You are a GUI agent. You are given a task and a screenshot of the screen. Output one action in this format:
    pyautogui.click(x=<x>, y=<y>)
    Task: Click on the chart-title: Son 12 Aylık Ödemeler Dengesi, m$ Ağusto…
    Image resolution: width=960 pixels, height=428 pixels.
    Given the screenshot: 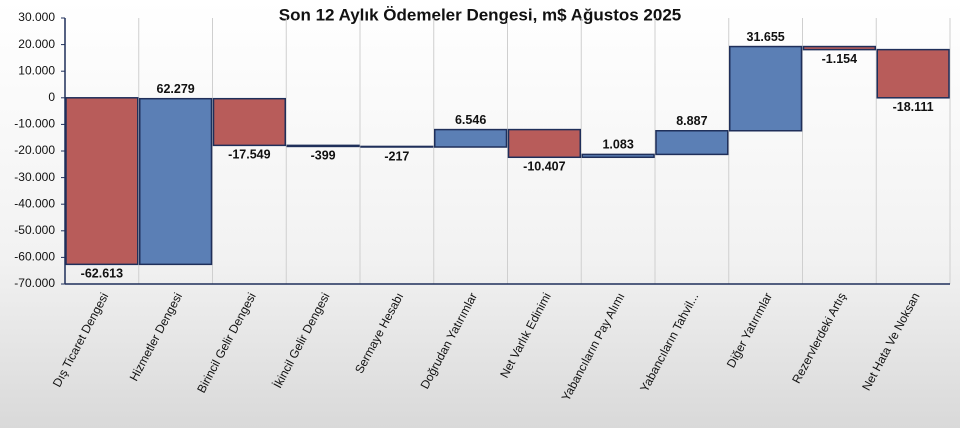 What is the action you would take?
    pyautogui.click(x=480, y=14)
    